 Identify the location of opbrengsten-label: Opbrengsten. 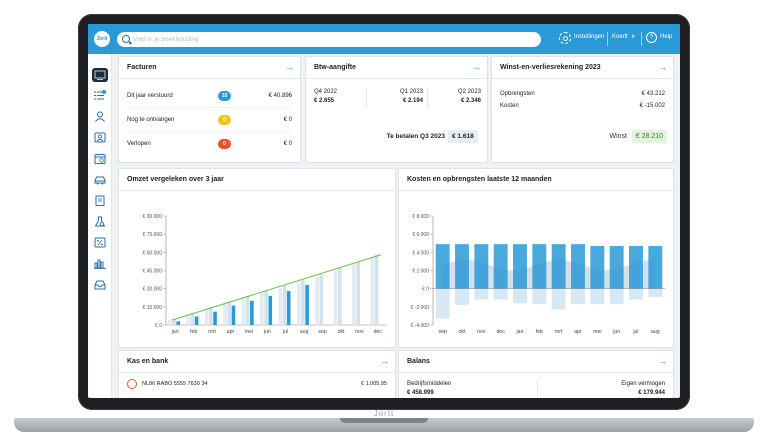
(517, 94).